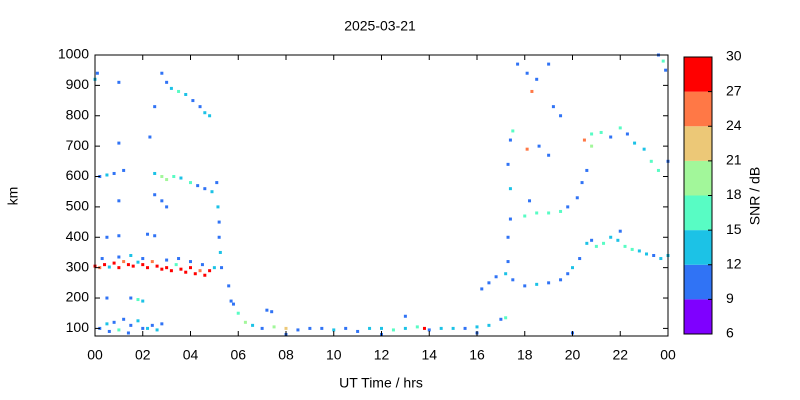 The width and height of the screenshot is (800, 400). Describe the element at coordinates (734, 56) in the screenshot. I see `colorbar-tick-label: 30` at that location.